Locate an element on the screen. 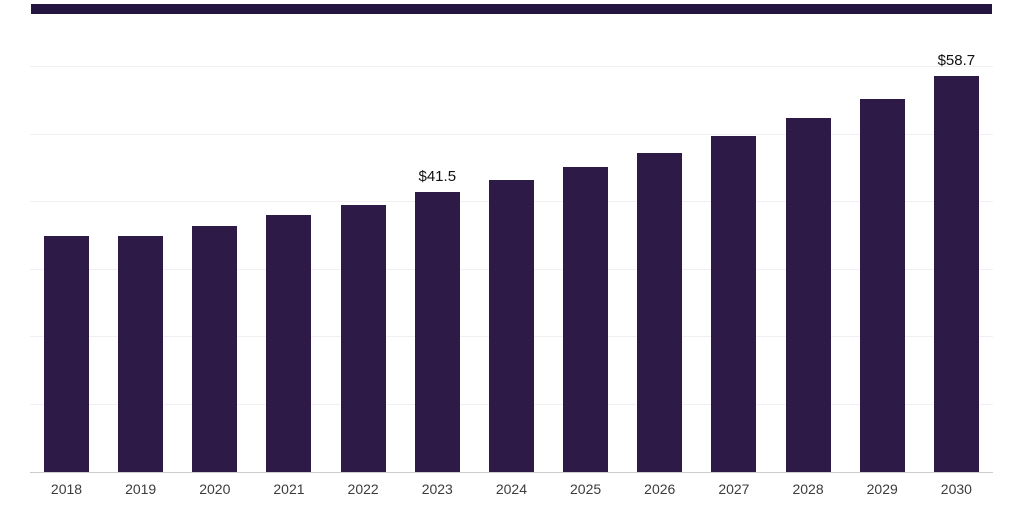 The height and width of the screenshot is (512, 1024). bar-group: $58.7 2030 is located at coordinates (956, 274).